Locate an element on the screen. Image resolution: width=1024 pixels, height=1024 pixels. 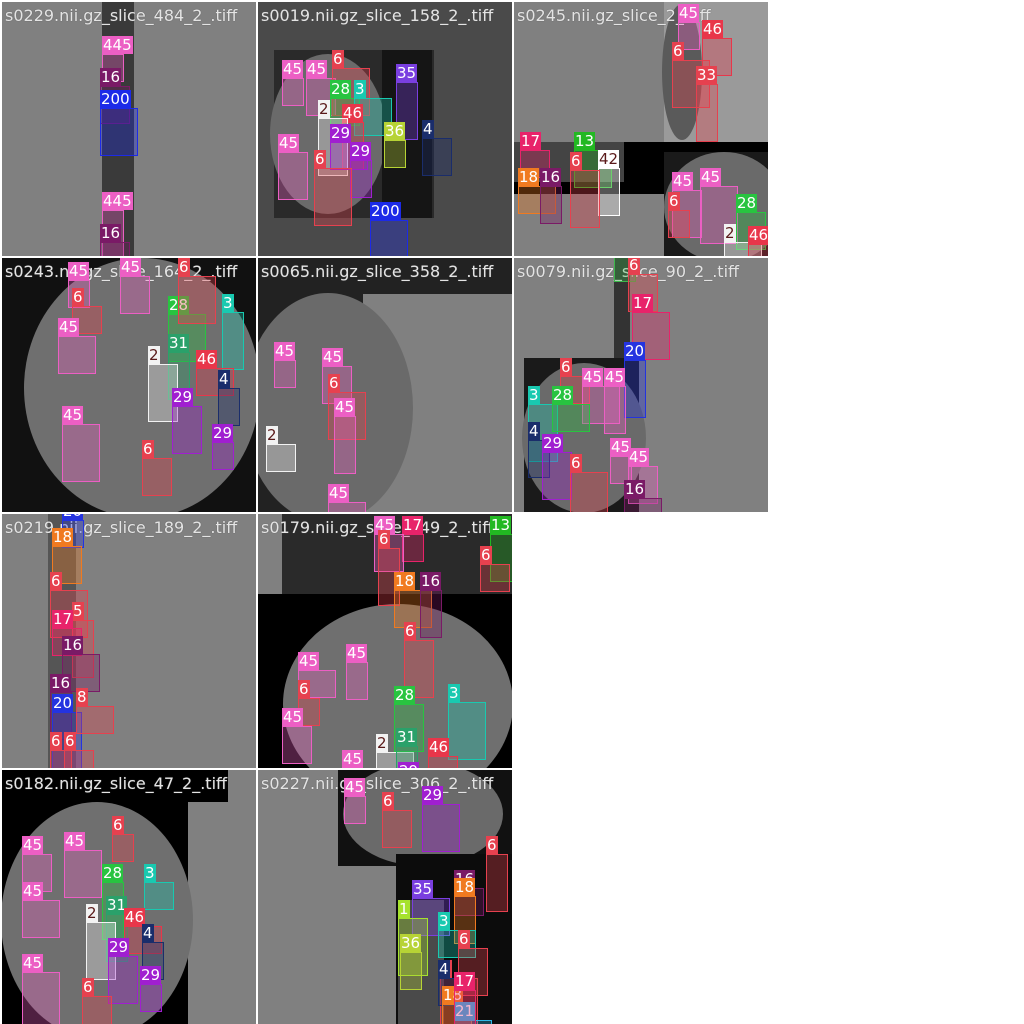
annotation-label: 16 is located at coordinates (61, 683).